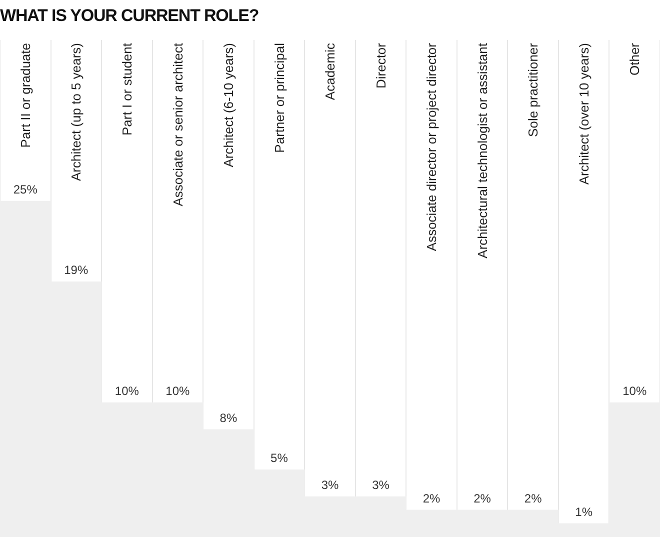  I want to click on x-tick-label: Architect (up to 5 years), so click(76, 112).